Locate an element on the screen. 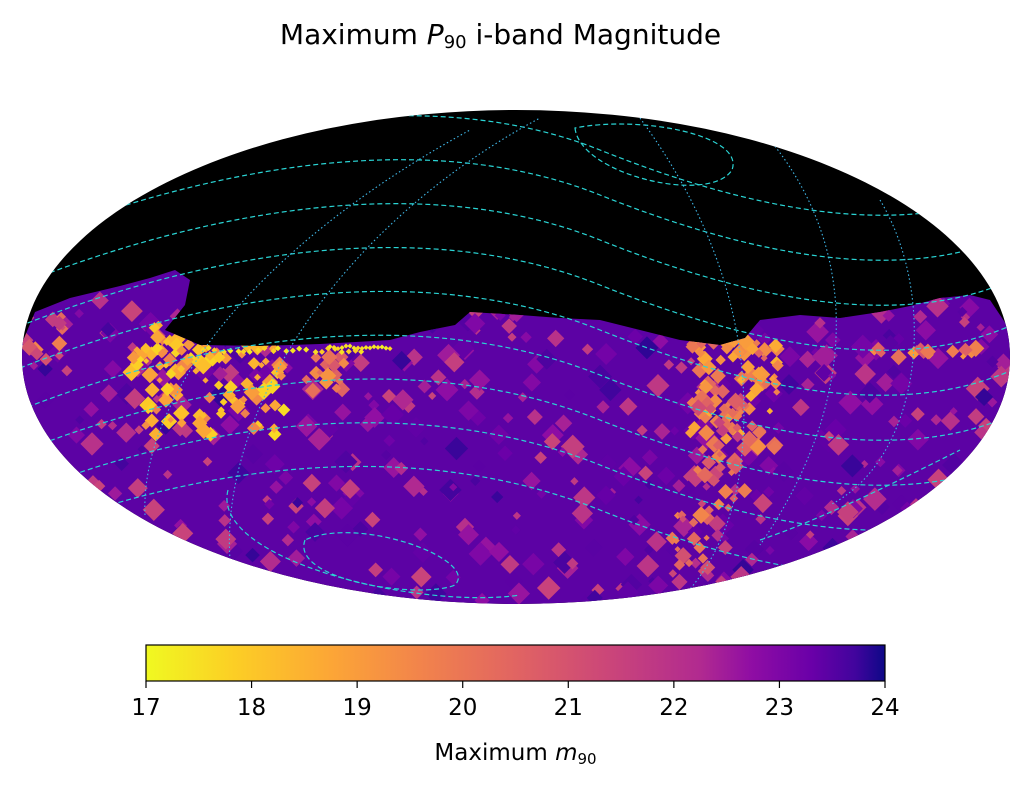 This screenshot has height=791, width=1031. colorbar-tick-label: 20 is located at coordinates (462, 708).